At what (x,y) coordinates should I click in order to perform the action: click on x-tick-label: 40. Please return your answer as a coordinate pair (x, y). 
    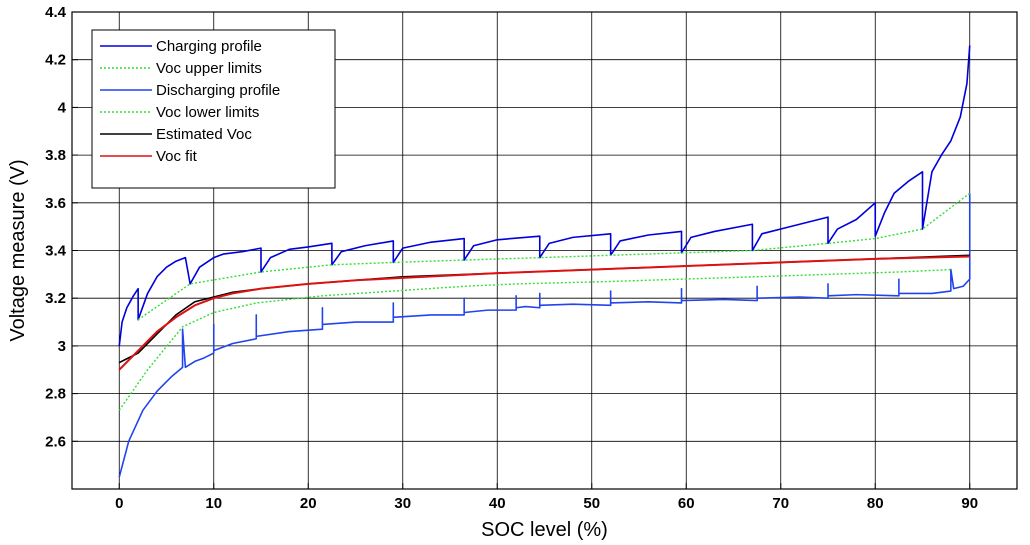
    Looking at the image, I should click on (497, 503).